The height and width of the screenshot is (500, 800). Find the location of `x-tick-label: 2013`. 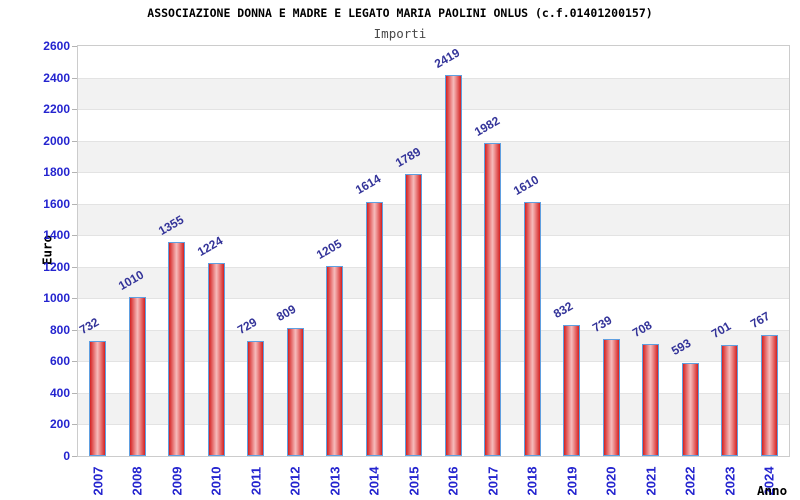

x-tick-label: 2013 is located at coordinates (335, 481).